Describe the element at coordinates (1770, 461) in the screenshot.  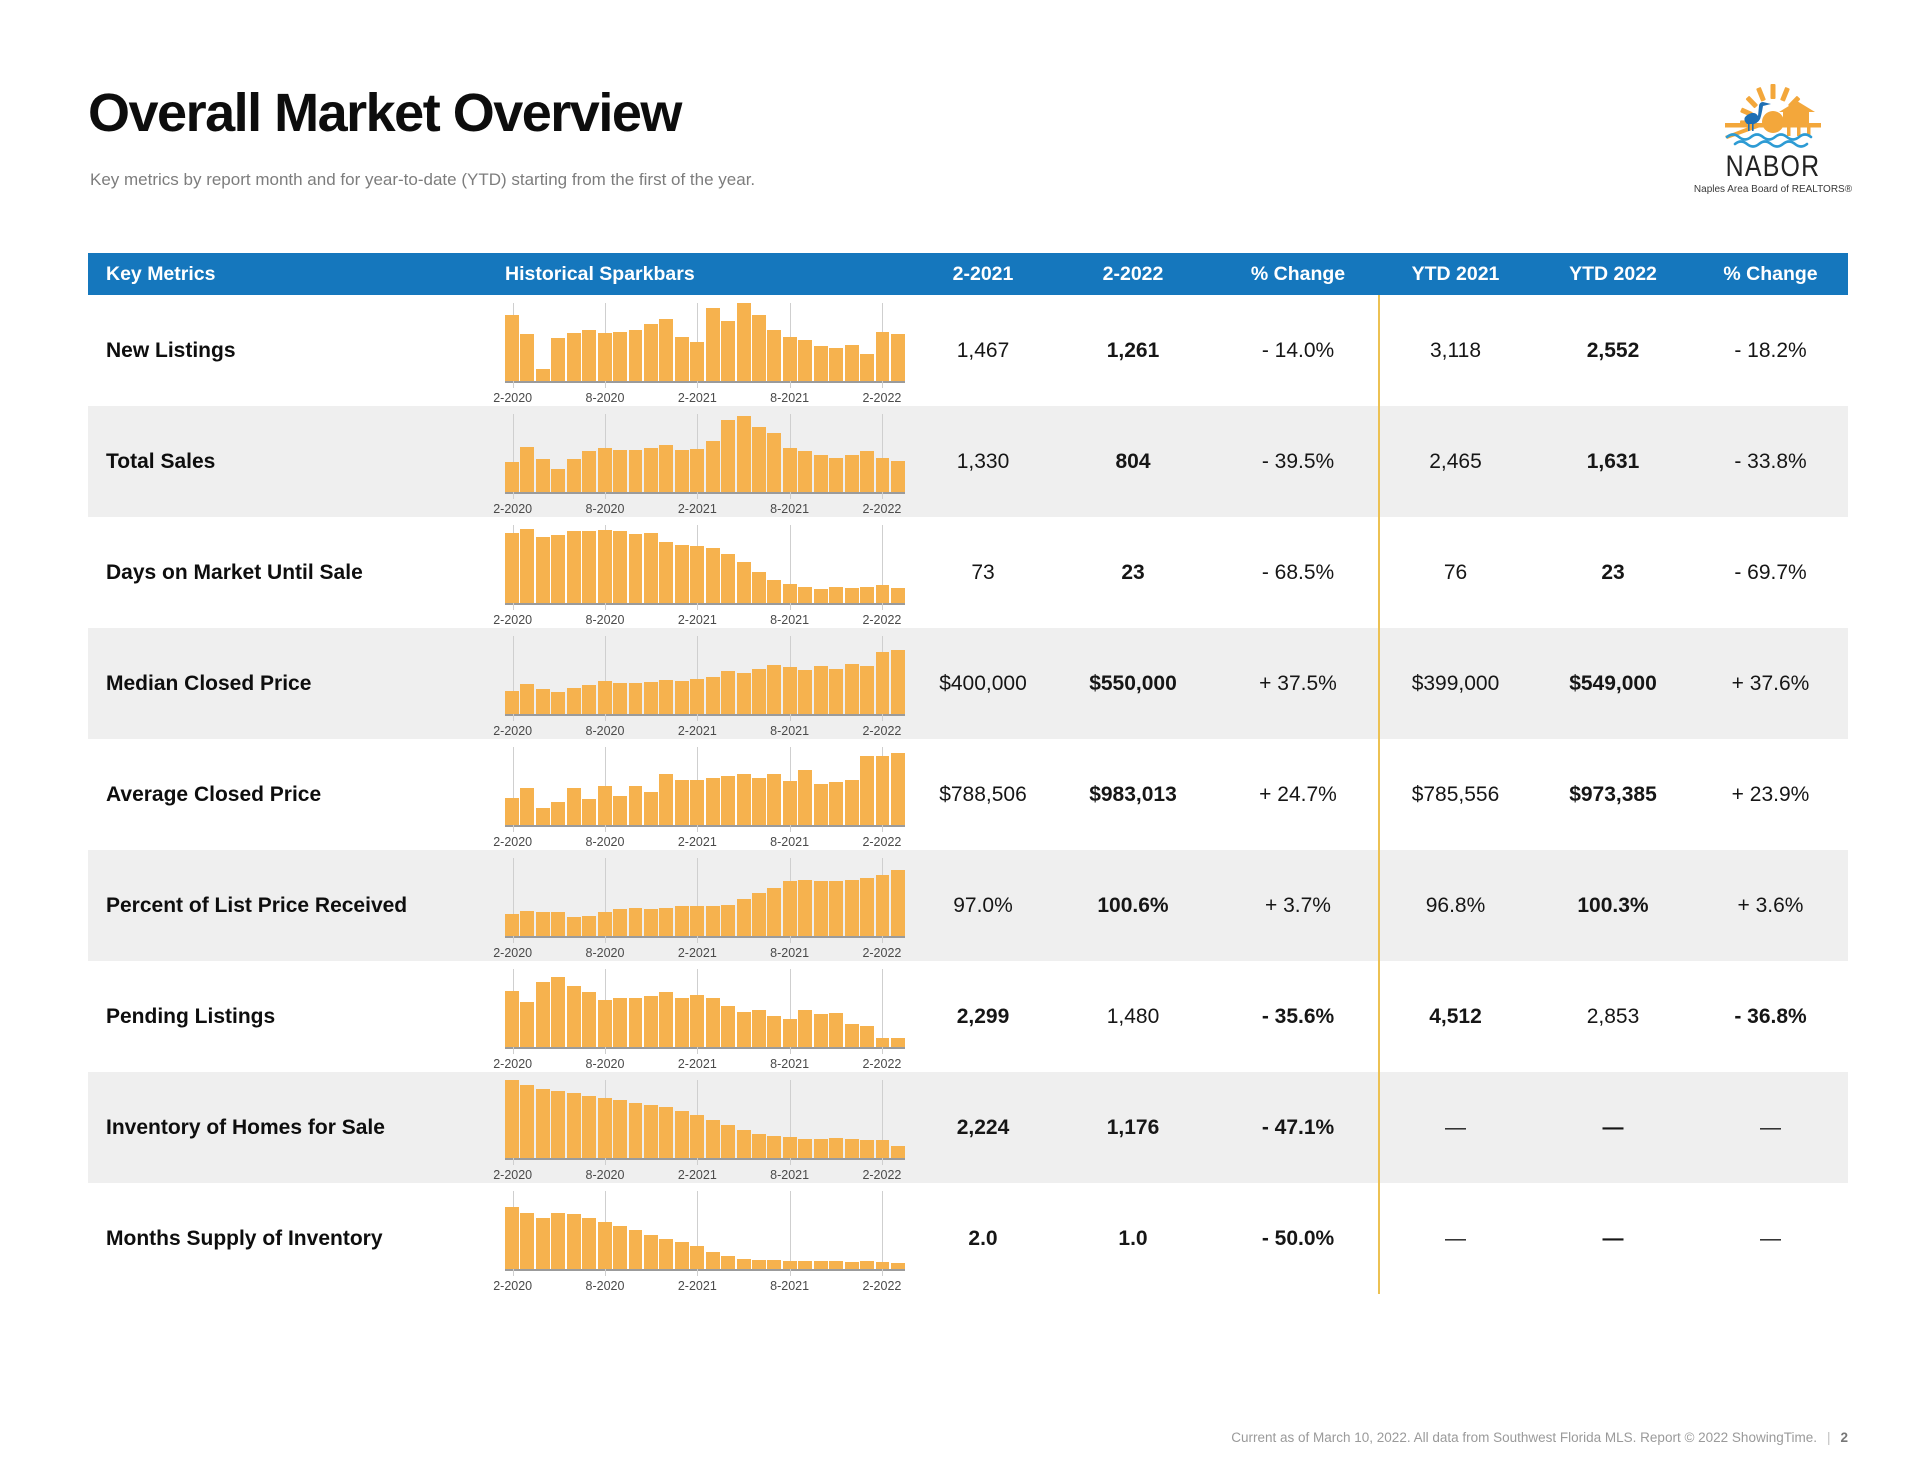
I see `metric-value: - 33.8%` at that location.